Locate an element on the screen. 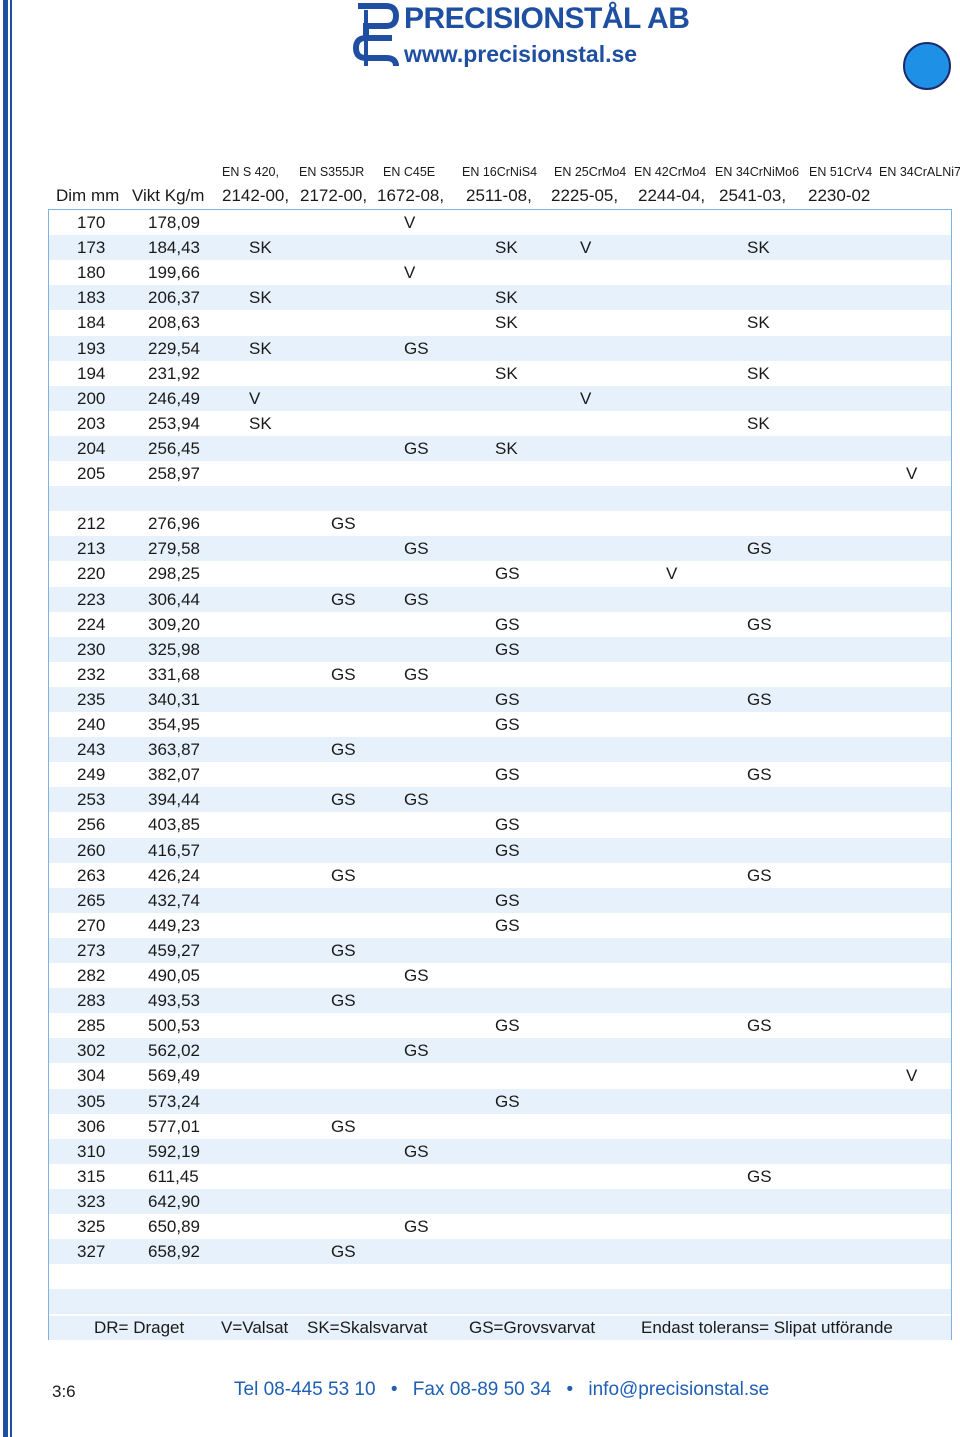 This screenshot has width=960, height=1437. table-row: 273 459,27 GS is located at coordinates (500, 950).